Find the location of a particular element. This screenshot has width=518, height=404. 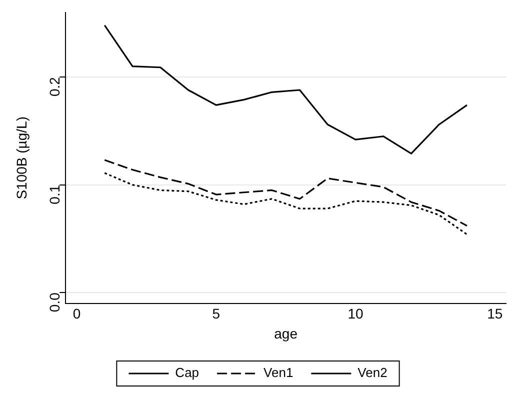

x-tick-label: 0 is located at coordinates (76, 314).